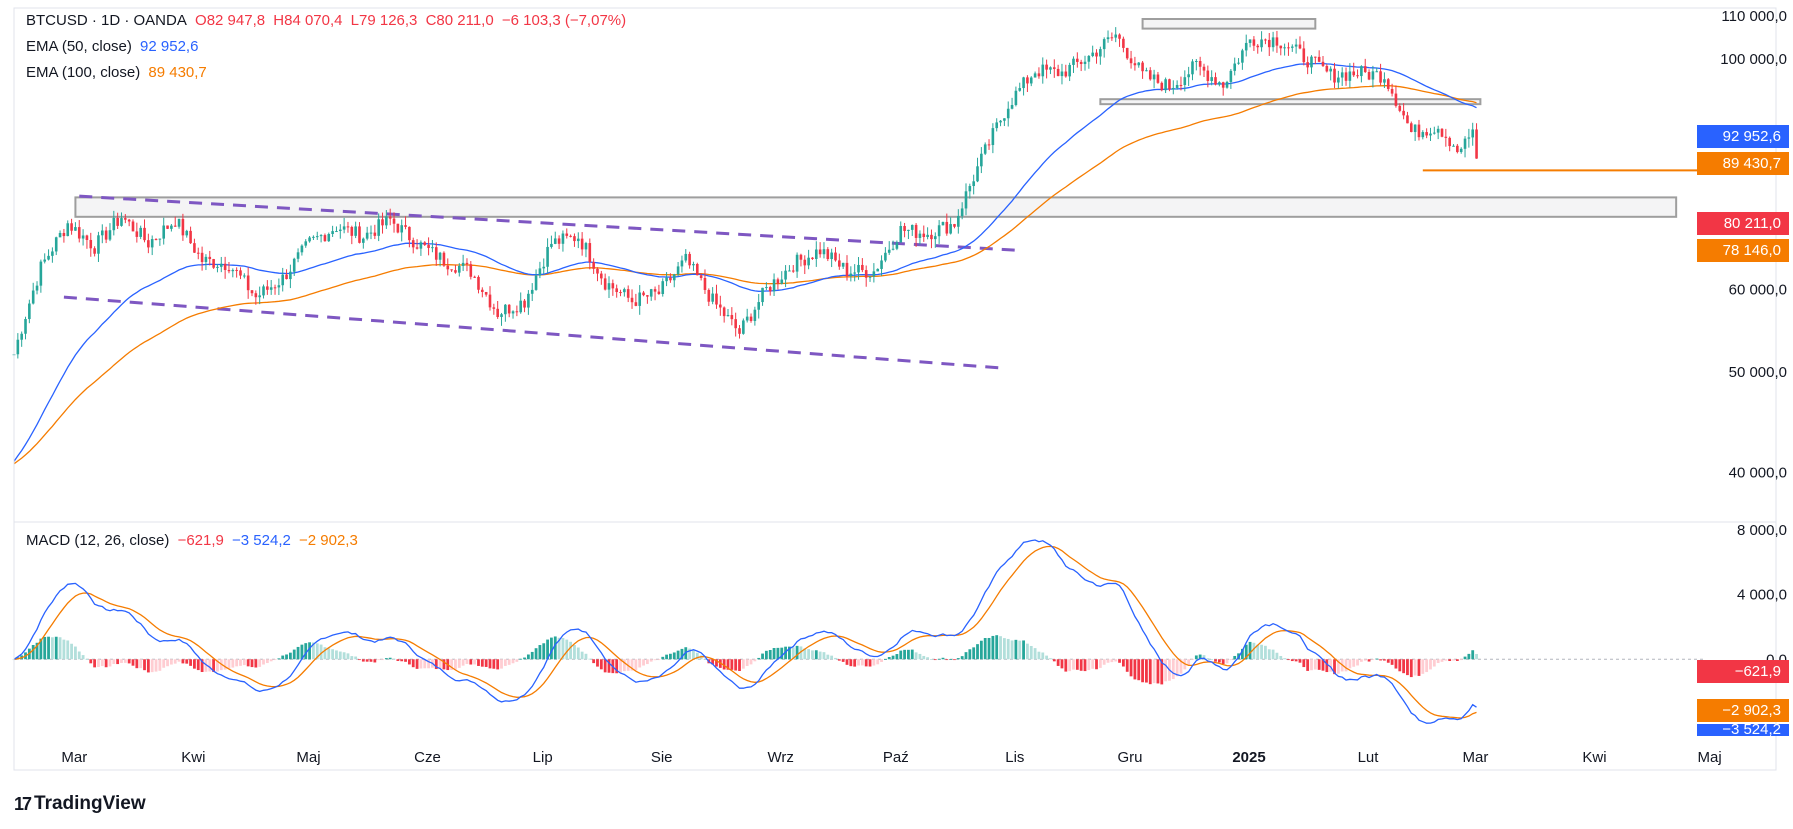  Describe the element at coordinates (83, 72) in the screenshot. I see `ema100-label: EMA (100, close)` at that location.